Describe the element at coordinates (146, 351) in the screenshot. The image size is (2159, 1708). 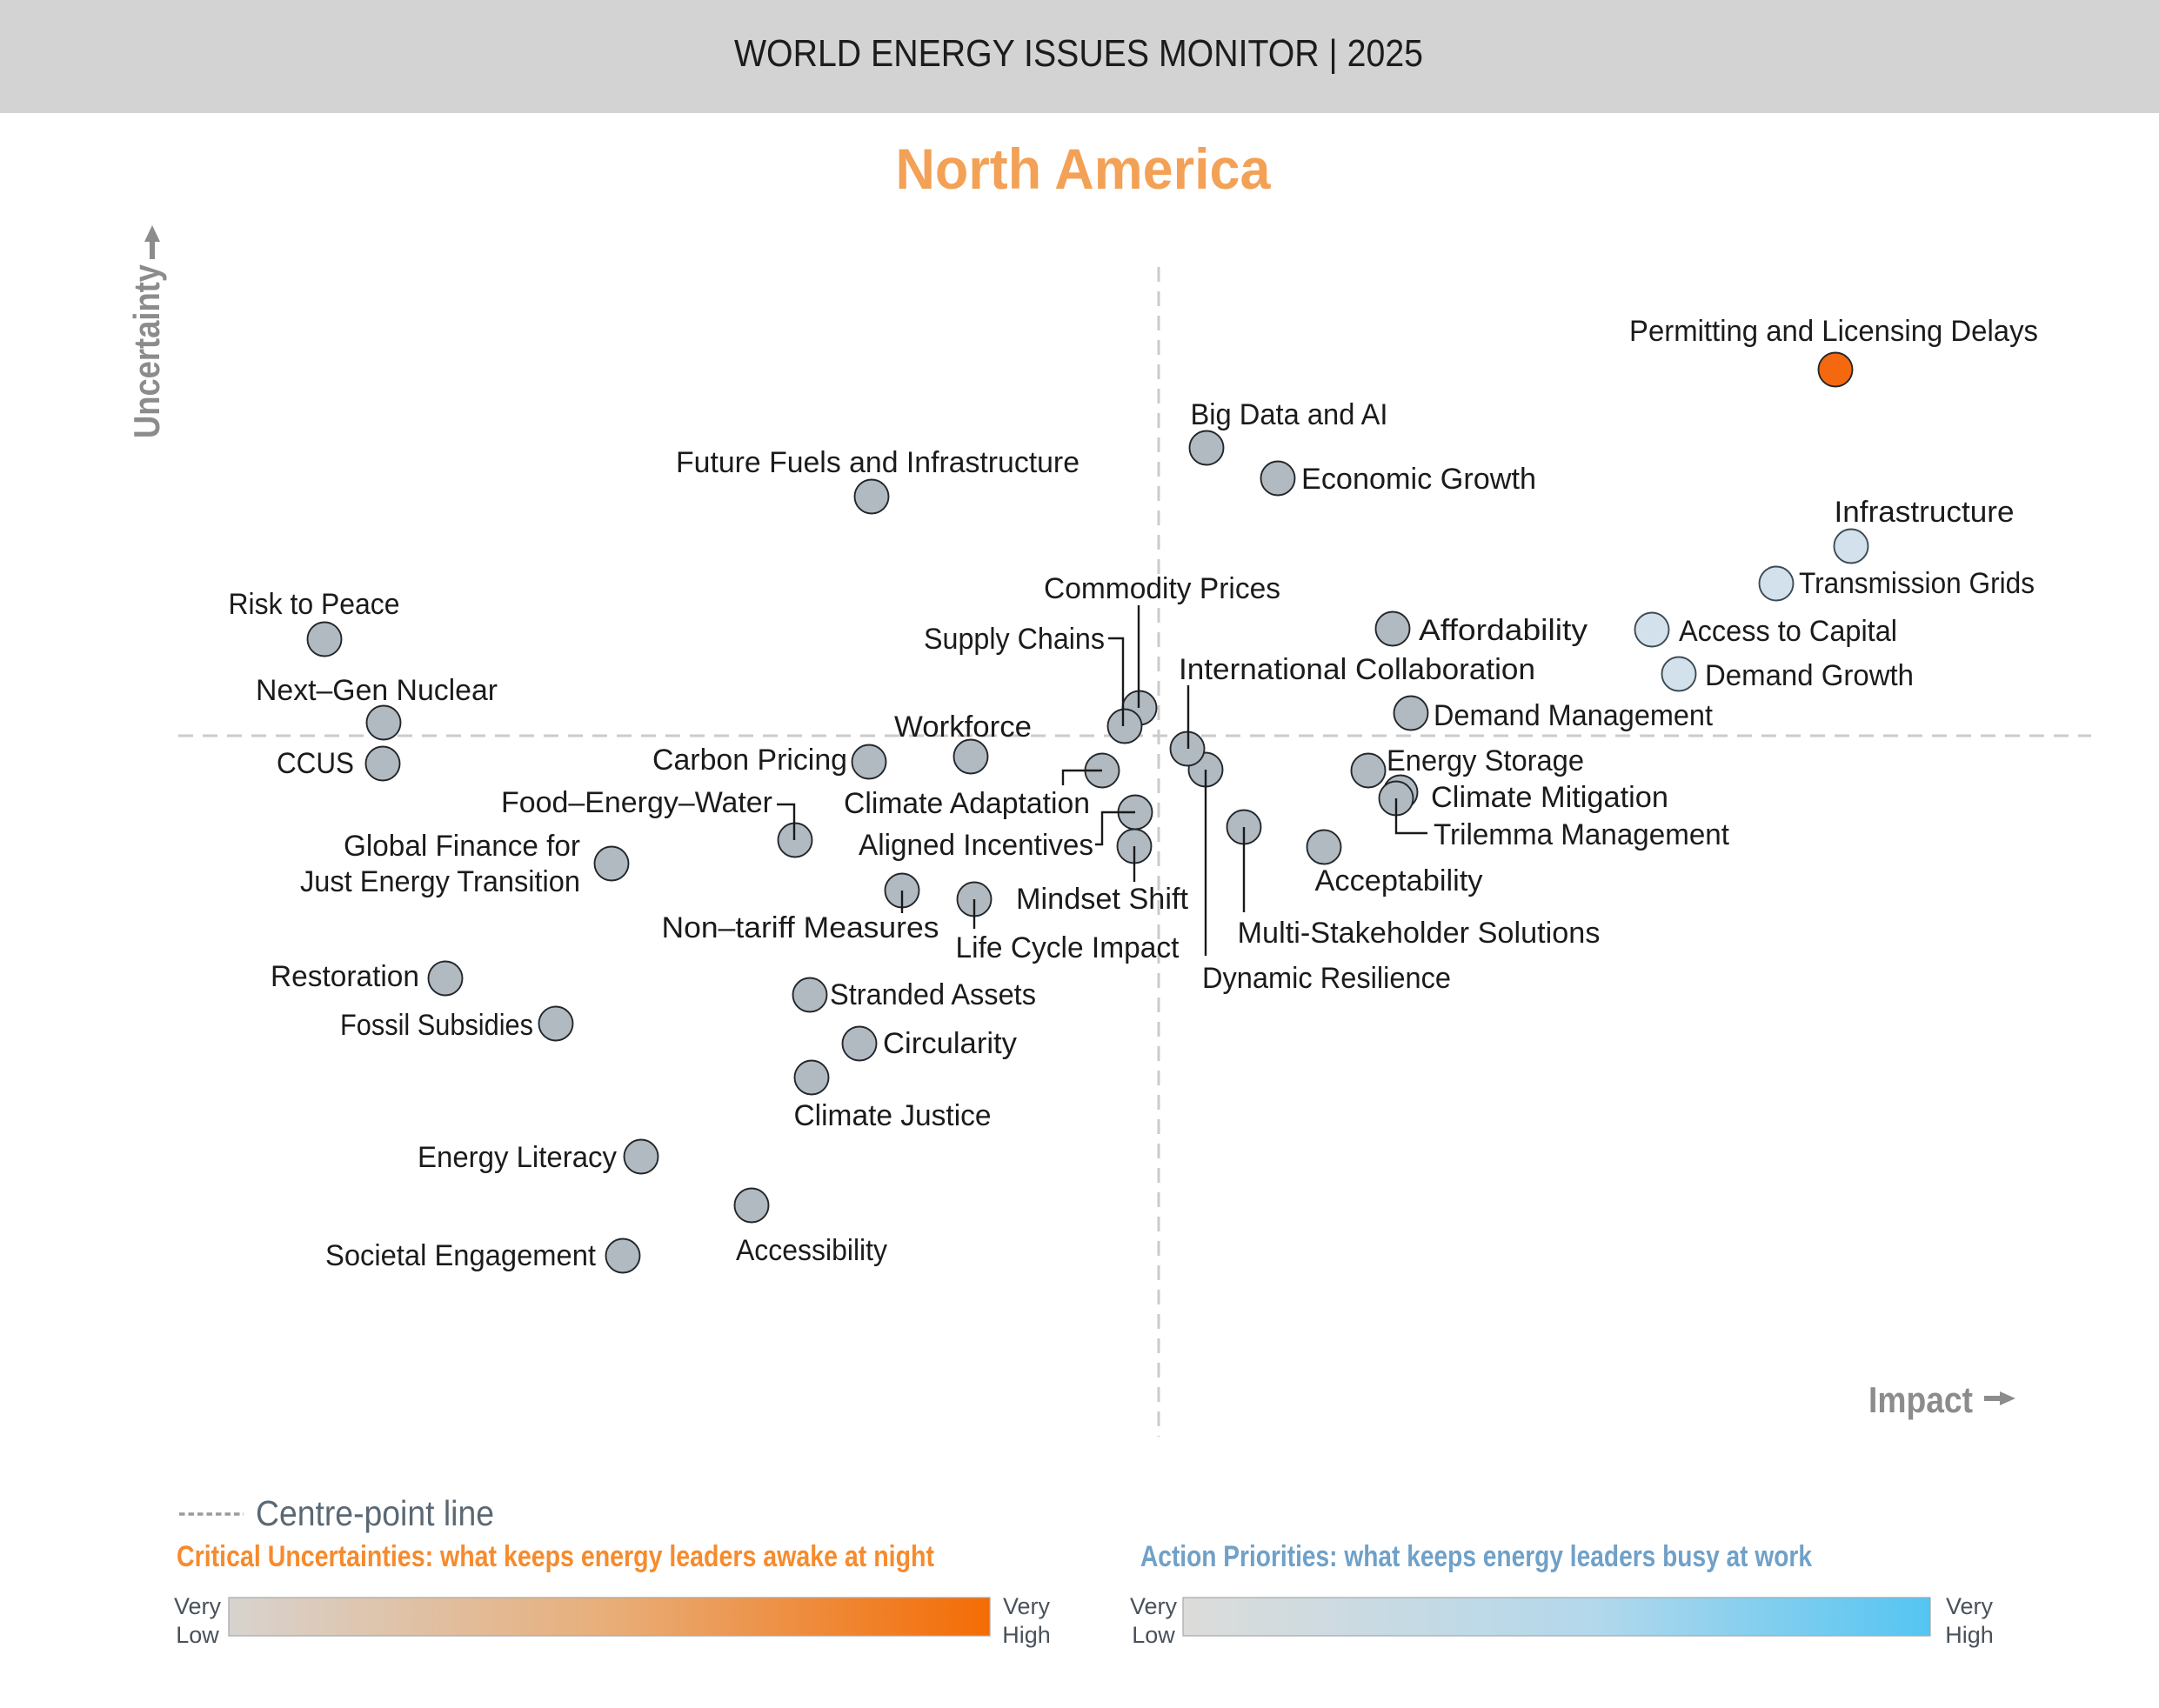
I see `svg-text: Uncertainty` at that location.